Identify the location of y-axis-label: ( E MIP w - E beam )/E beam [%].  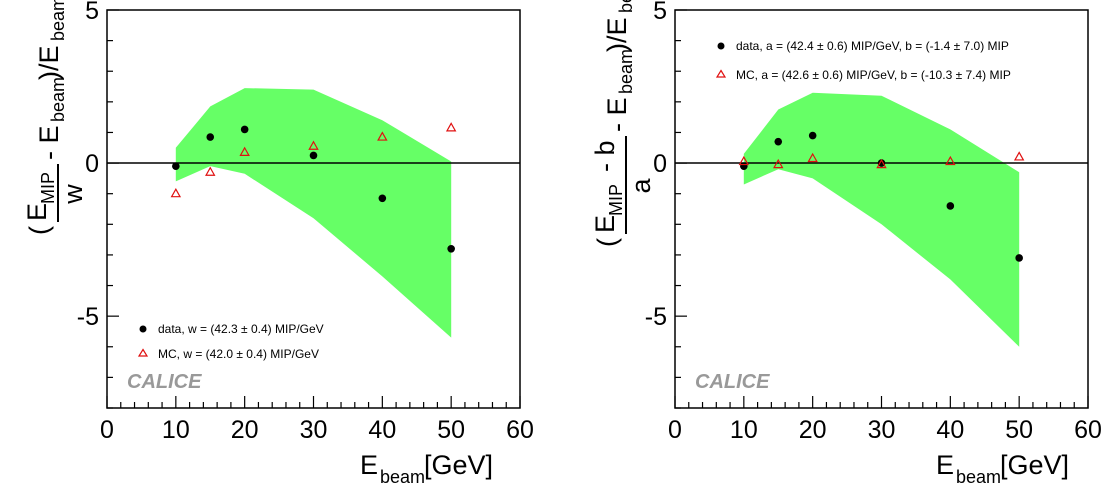
(55, 117).